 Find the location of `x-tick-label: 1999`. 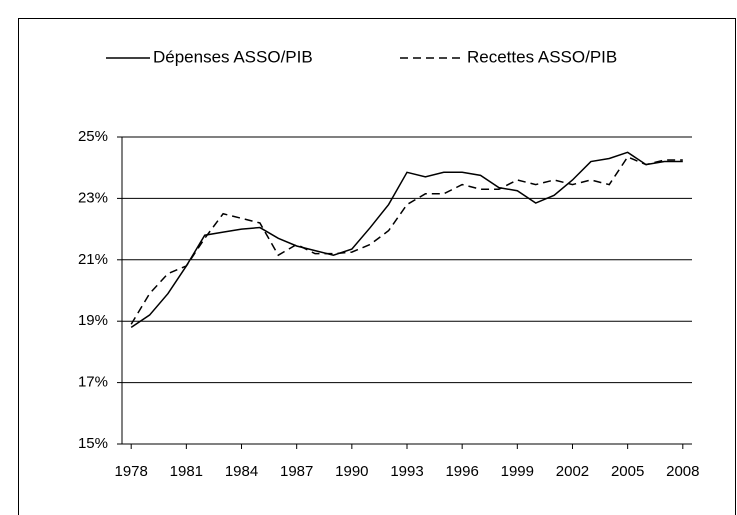

x-tick-label: 1999 is located at coordinates (517, 471).